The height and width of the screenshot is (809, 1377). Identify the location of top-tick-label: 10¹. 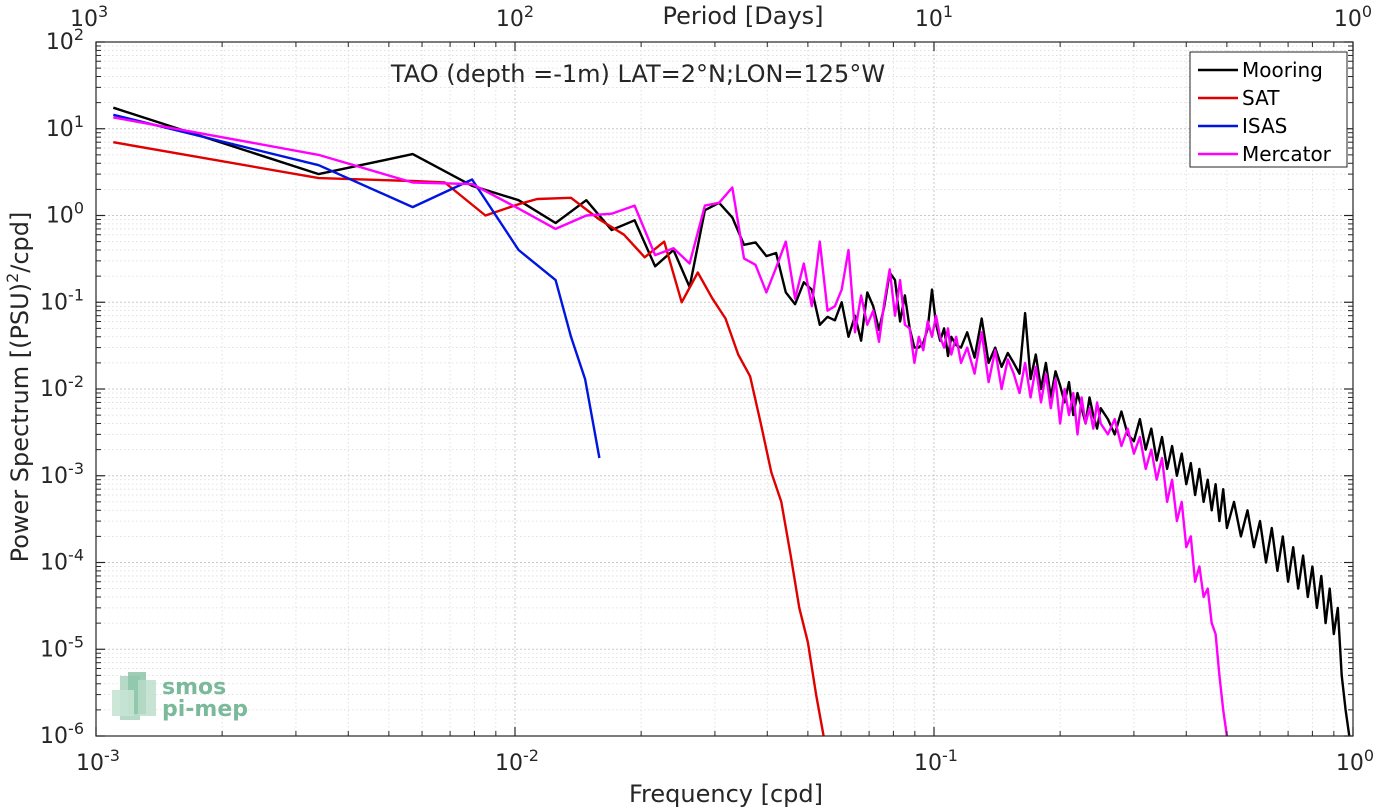
(934, 17).